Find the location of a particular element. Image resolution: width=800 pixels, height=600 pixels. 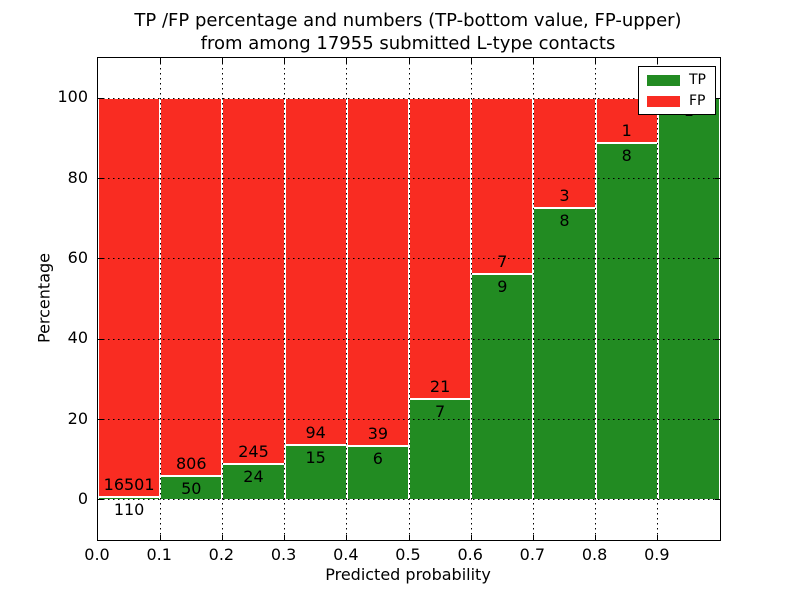

x-tick-label: 0.1 is located at coordinates (159, 554).